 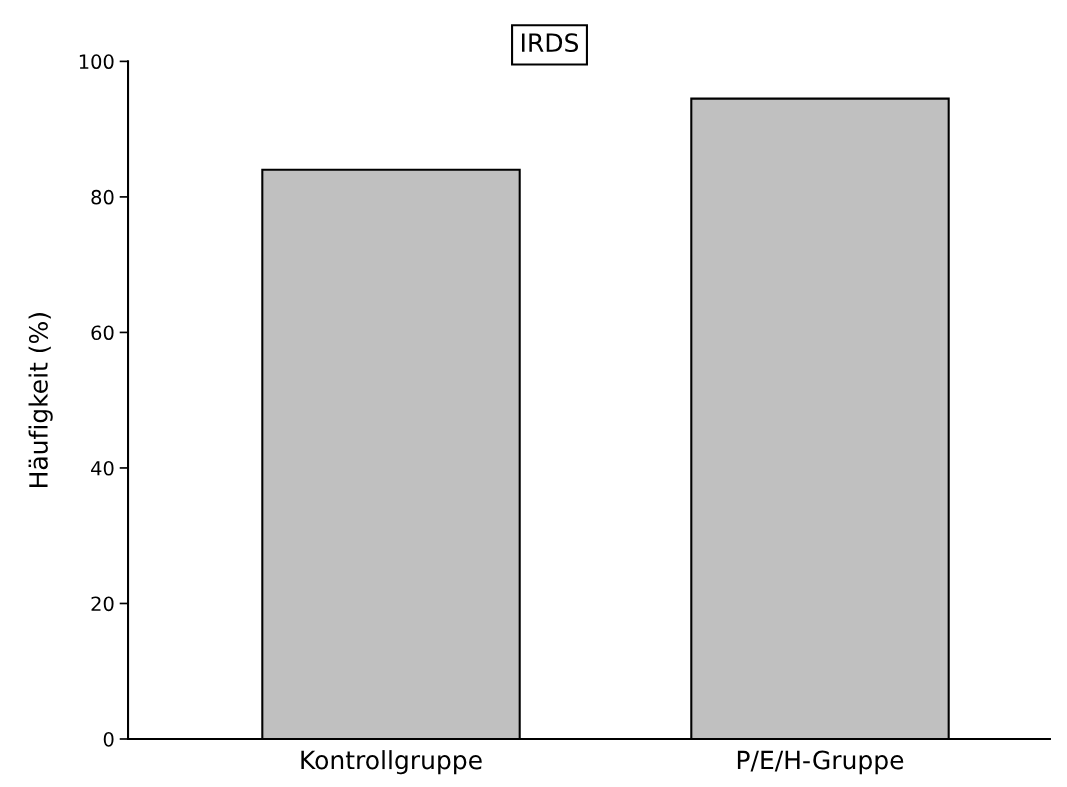 What do you see at coordinates (102, 604) in the screenshot?
I see `y-tick-label: 20` at bounding box center [102, 604].